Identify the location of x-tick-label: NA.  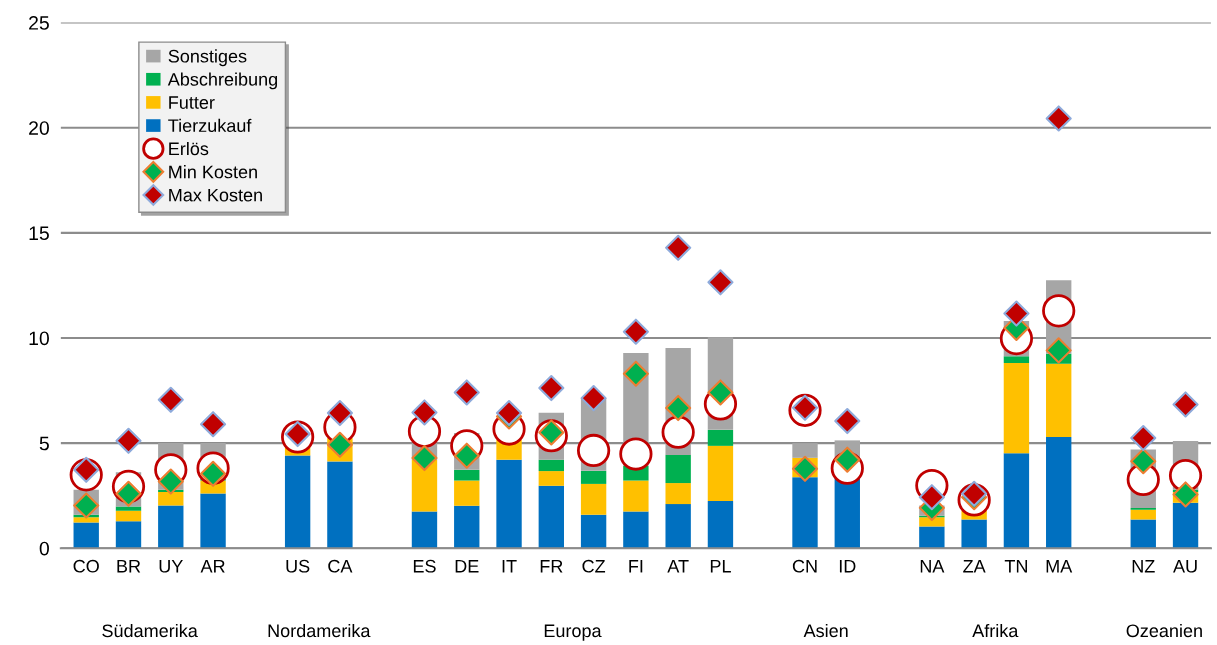
(932, 566).